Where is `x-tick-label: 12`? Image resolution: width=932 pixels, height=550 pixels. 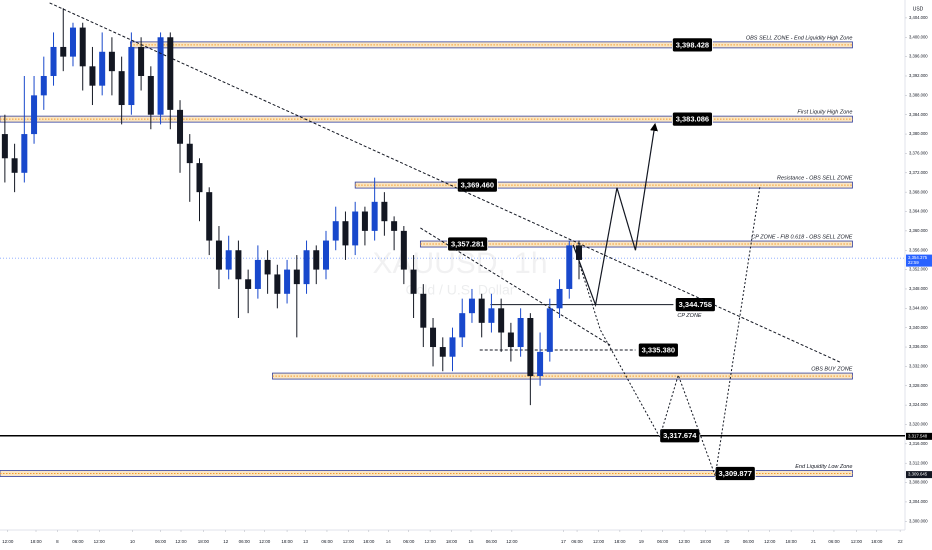 x-tick-label: 12 is located at coordinates (226, 541).